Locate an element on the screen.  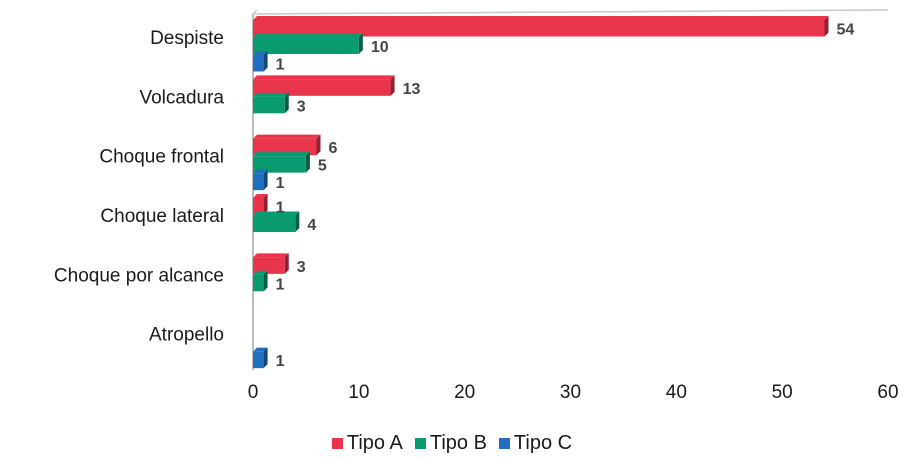
legend-swatch-tipo-a is located at coordinates (337, 443).